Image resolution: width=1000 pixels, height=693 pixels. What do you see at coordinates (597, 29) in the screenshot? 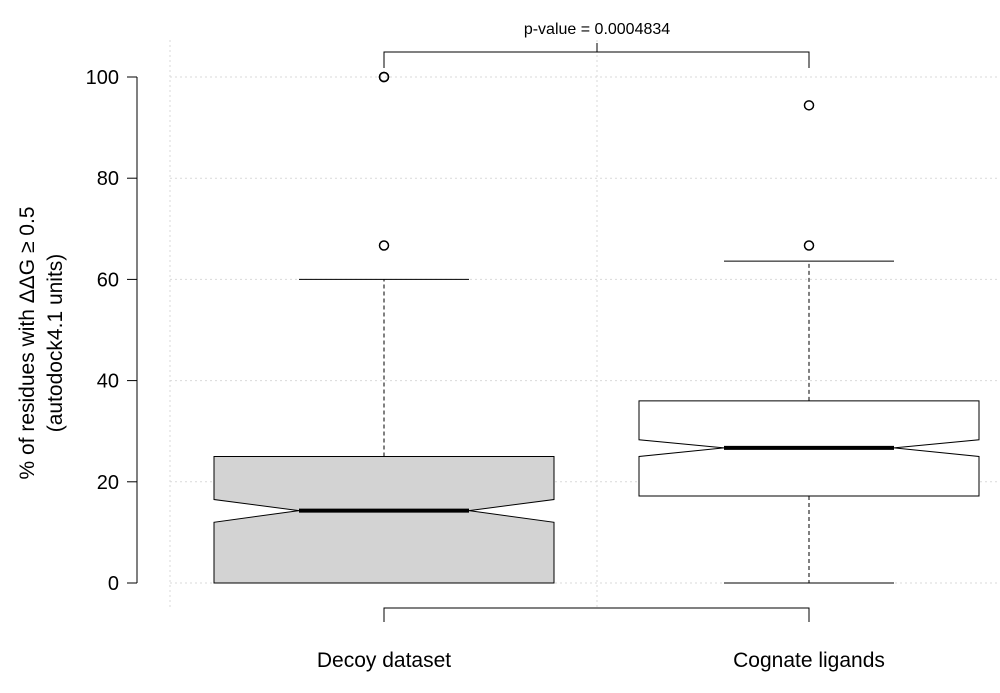
I see `p-value-annotation: p-value = 0.0004834` at bounding box center [597, 29].